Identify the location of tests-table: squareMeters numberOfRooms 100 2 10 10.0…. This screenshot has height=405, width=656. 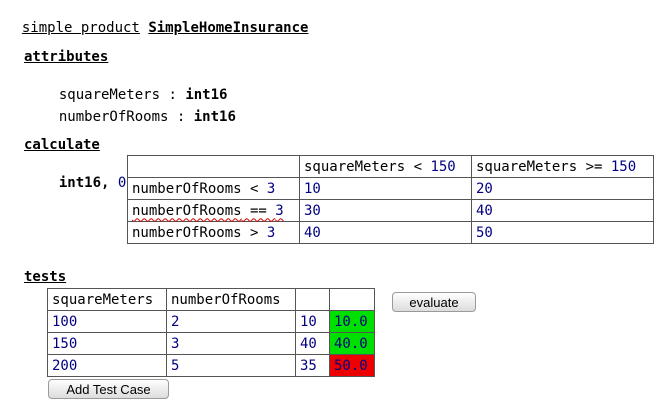
(211, 332).